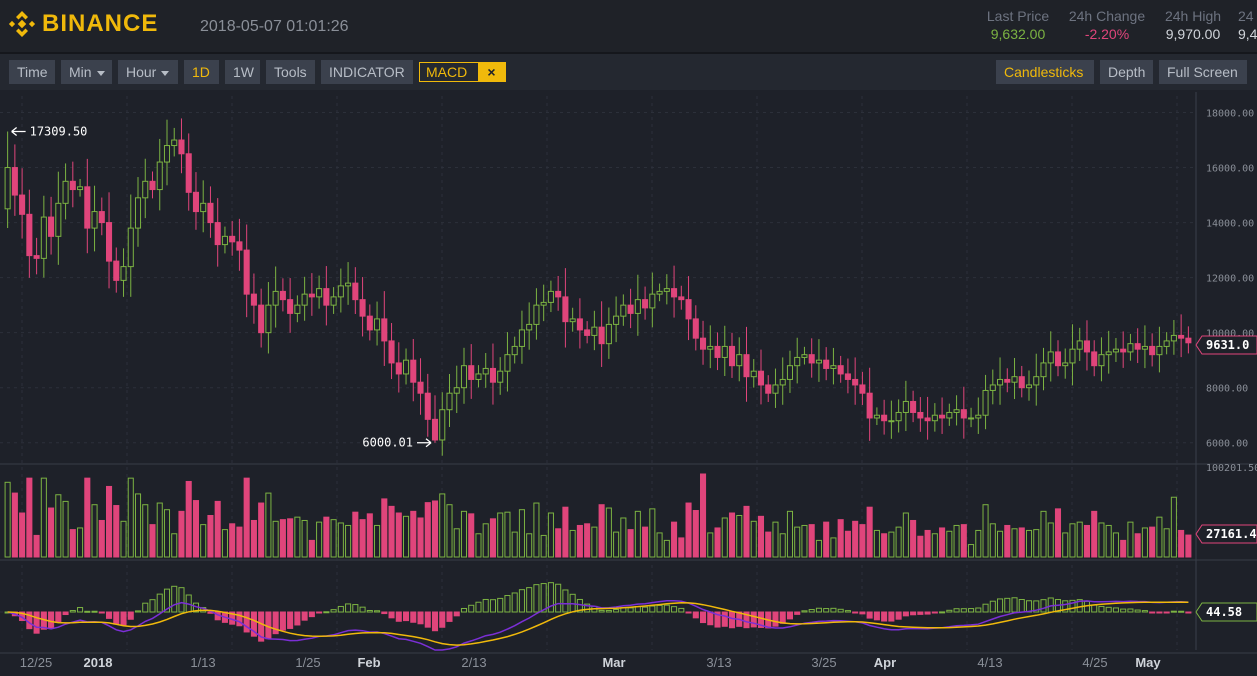  What do you see at coordinates (1203, 72) in the screenshot?
I see `fullscreen-button: Full Screen` at bounding box center [1203, 72].